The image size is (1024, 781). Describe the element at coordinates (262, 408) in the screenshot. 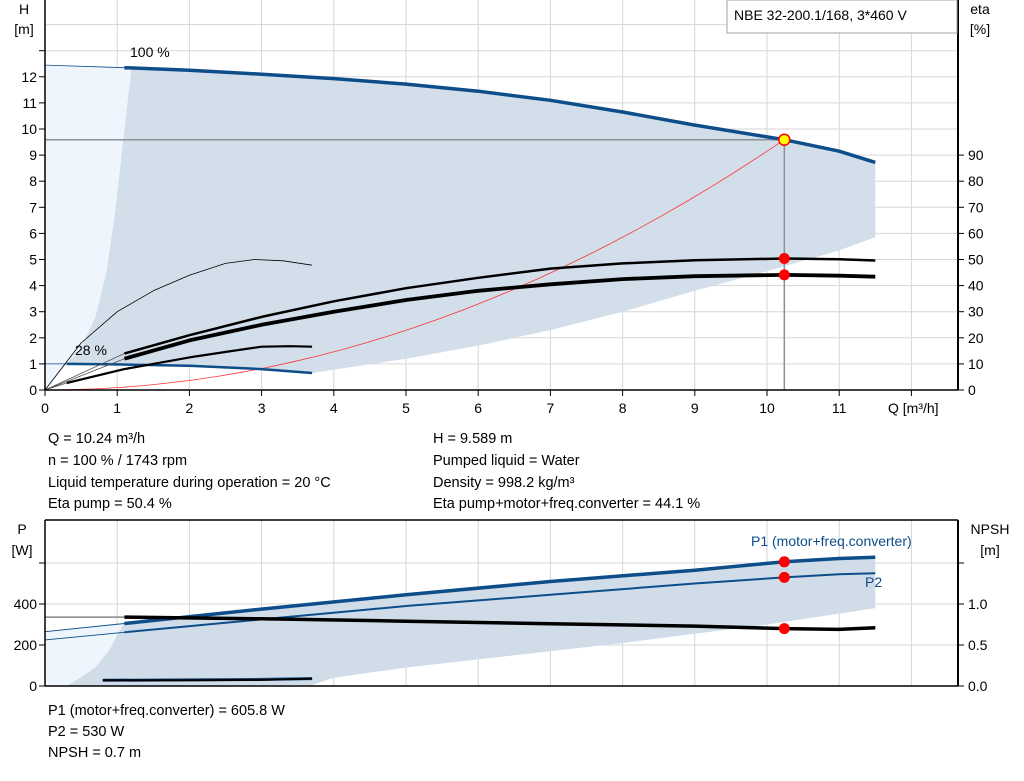

I see `x-tick-label: 3` at that location.